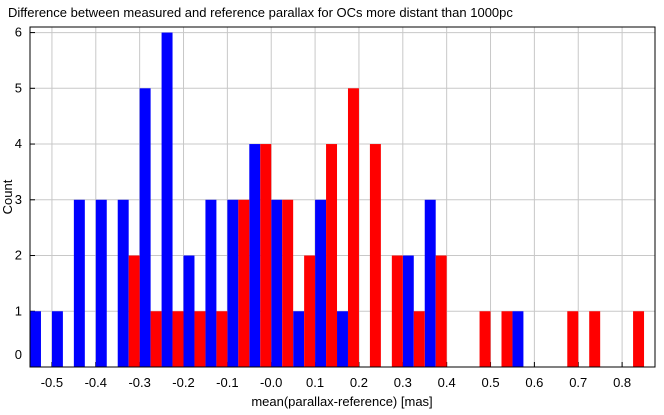  I want to click on x-tick-label: -0.4, so click(96, 382).